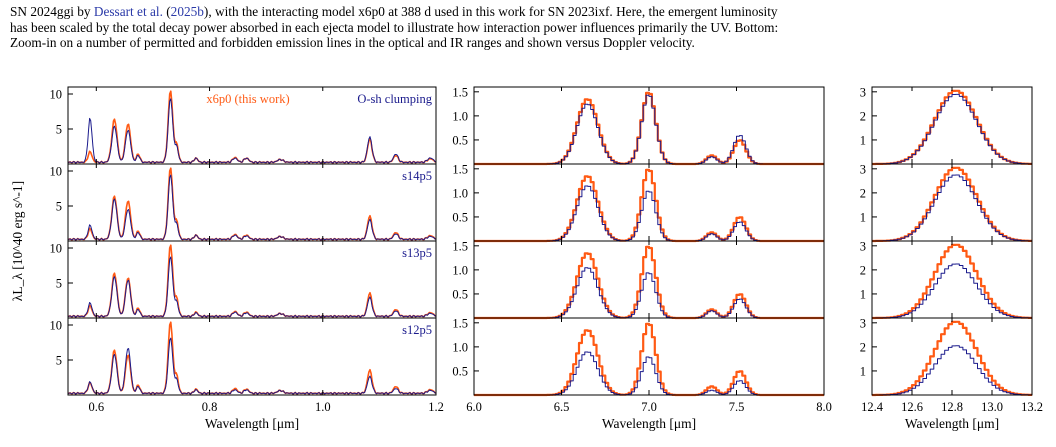 The image size is (1056, 447). Describe the element at coordinates (952, 407) in the screenshot. I see `x-tick-label: 12.8` at that location.